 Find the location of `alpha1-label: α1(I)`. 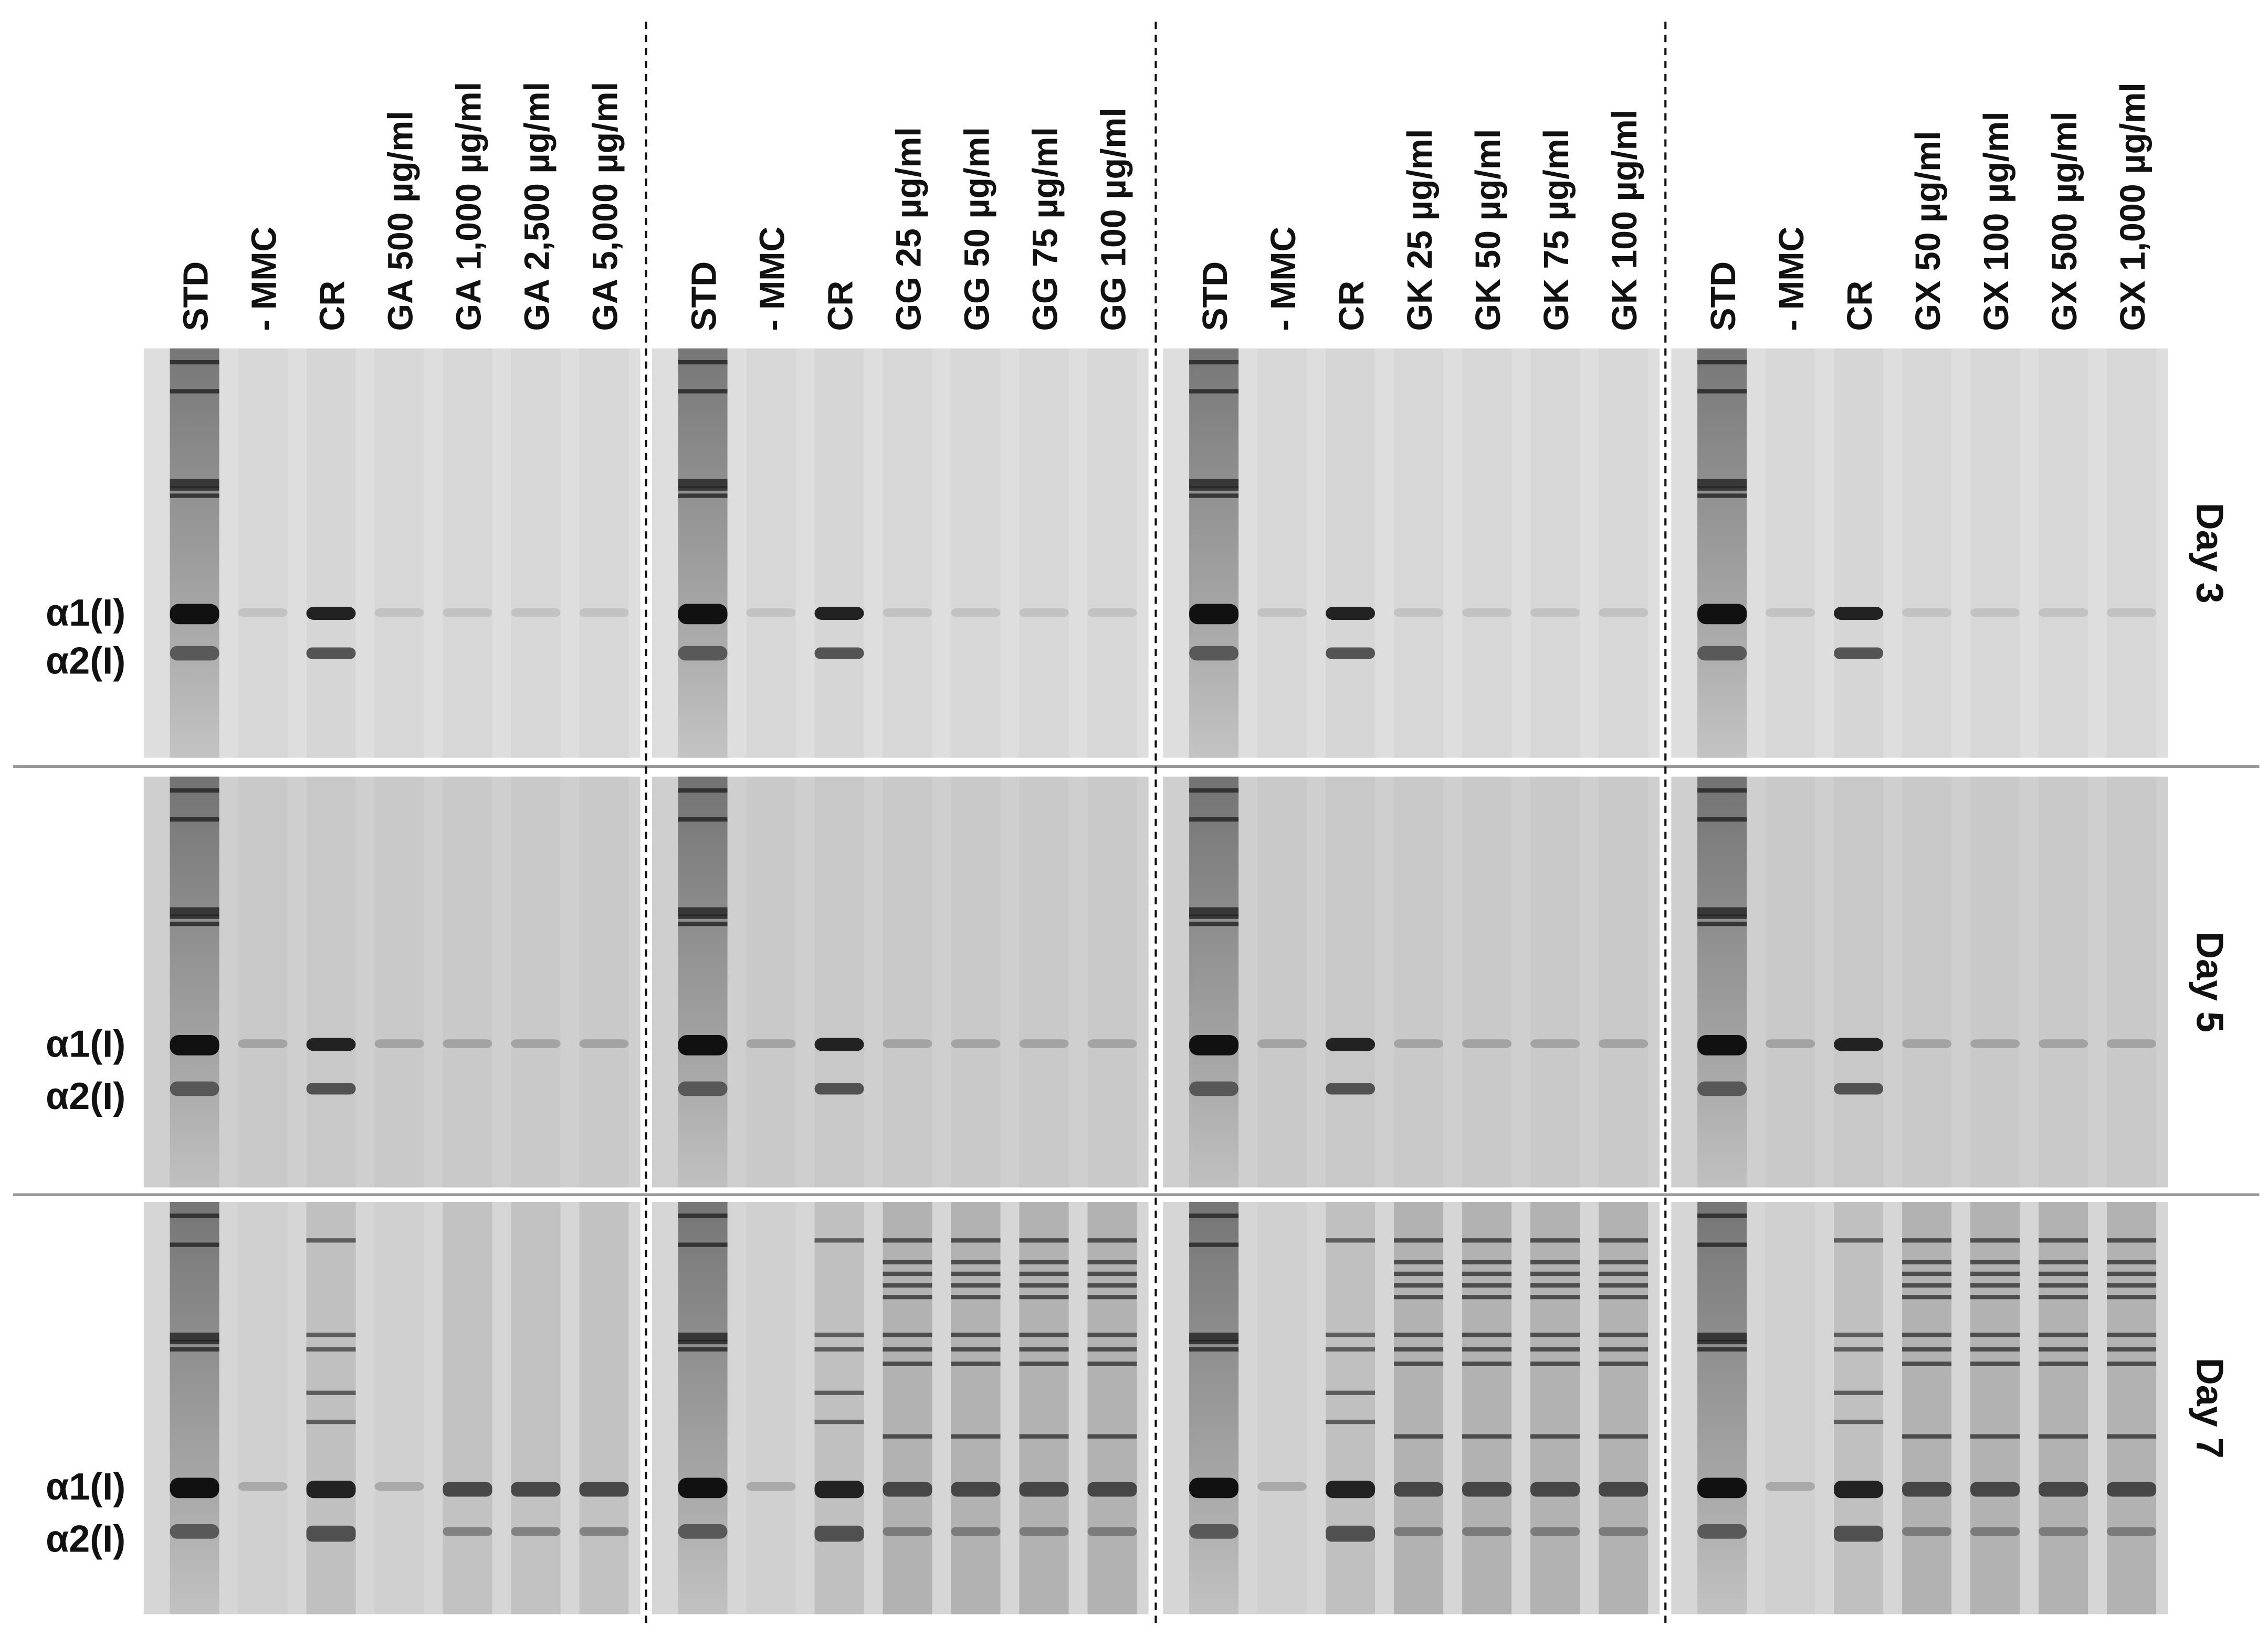

alpha1-label: α1(I) is located at coordinates (85, 1044).